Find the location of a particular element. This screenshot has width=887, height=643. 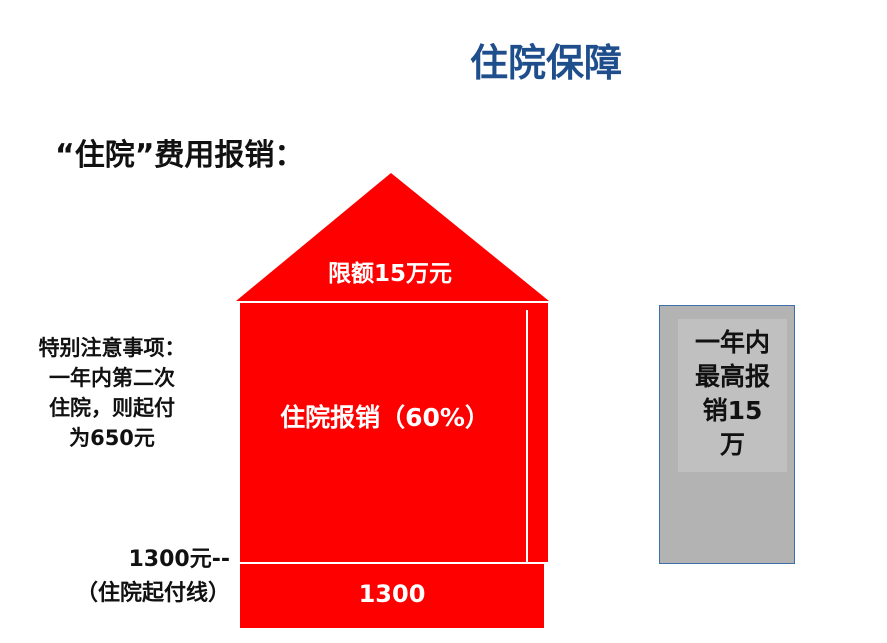

house-body is located at coordinates (394, 432).